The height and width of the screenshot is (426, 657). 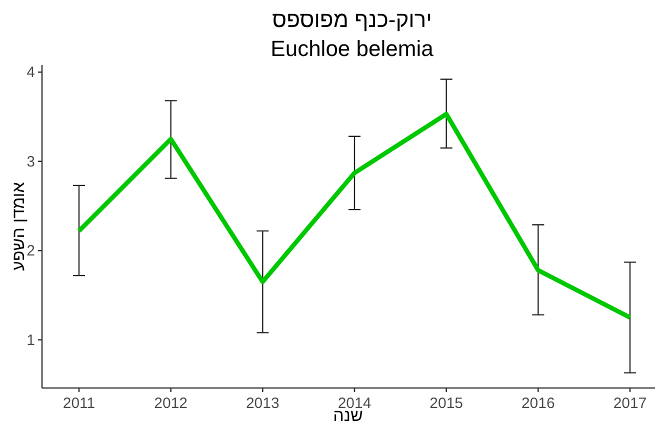 What do you see at coordinates (355, 403) in the screenshot?
I see `x-tick-label: 2014` at bounding box center [355, 403].